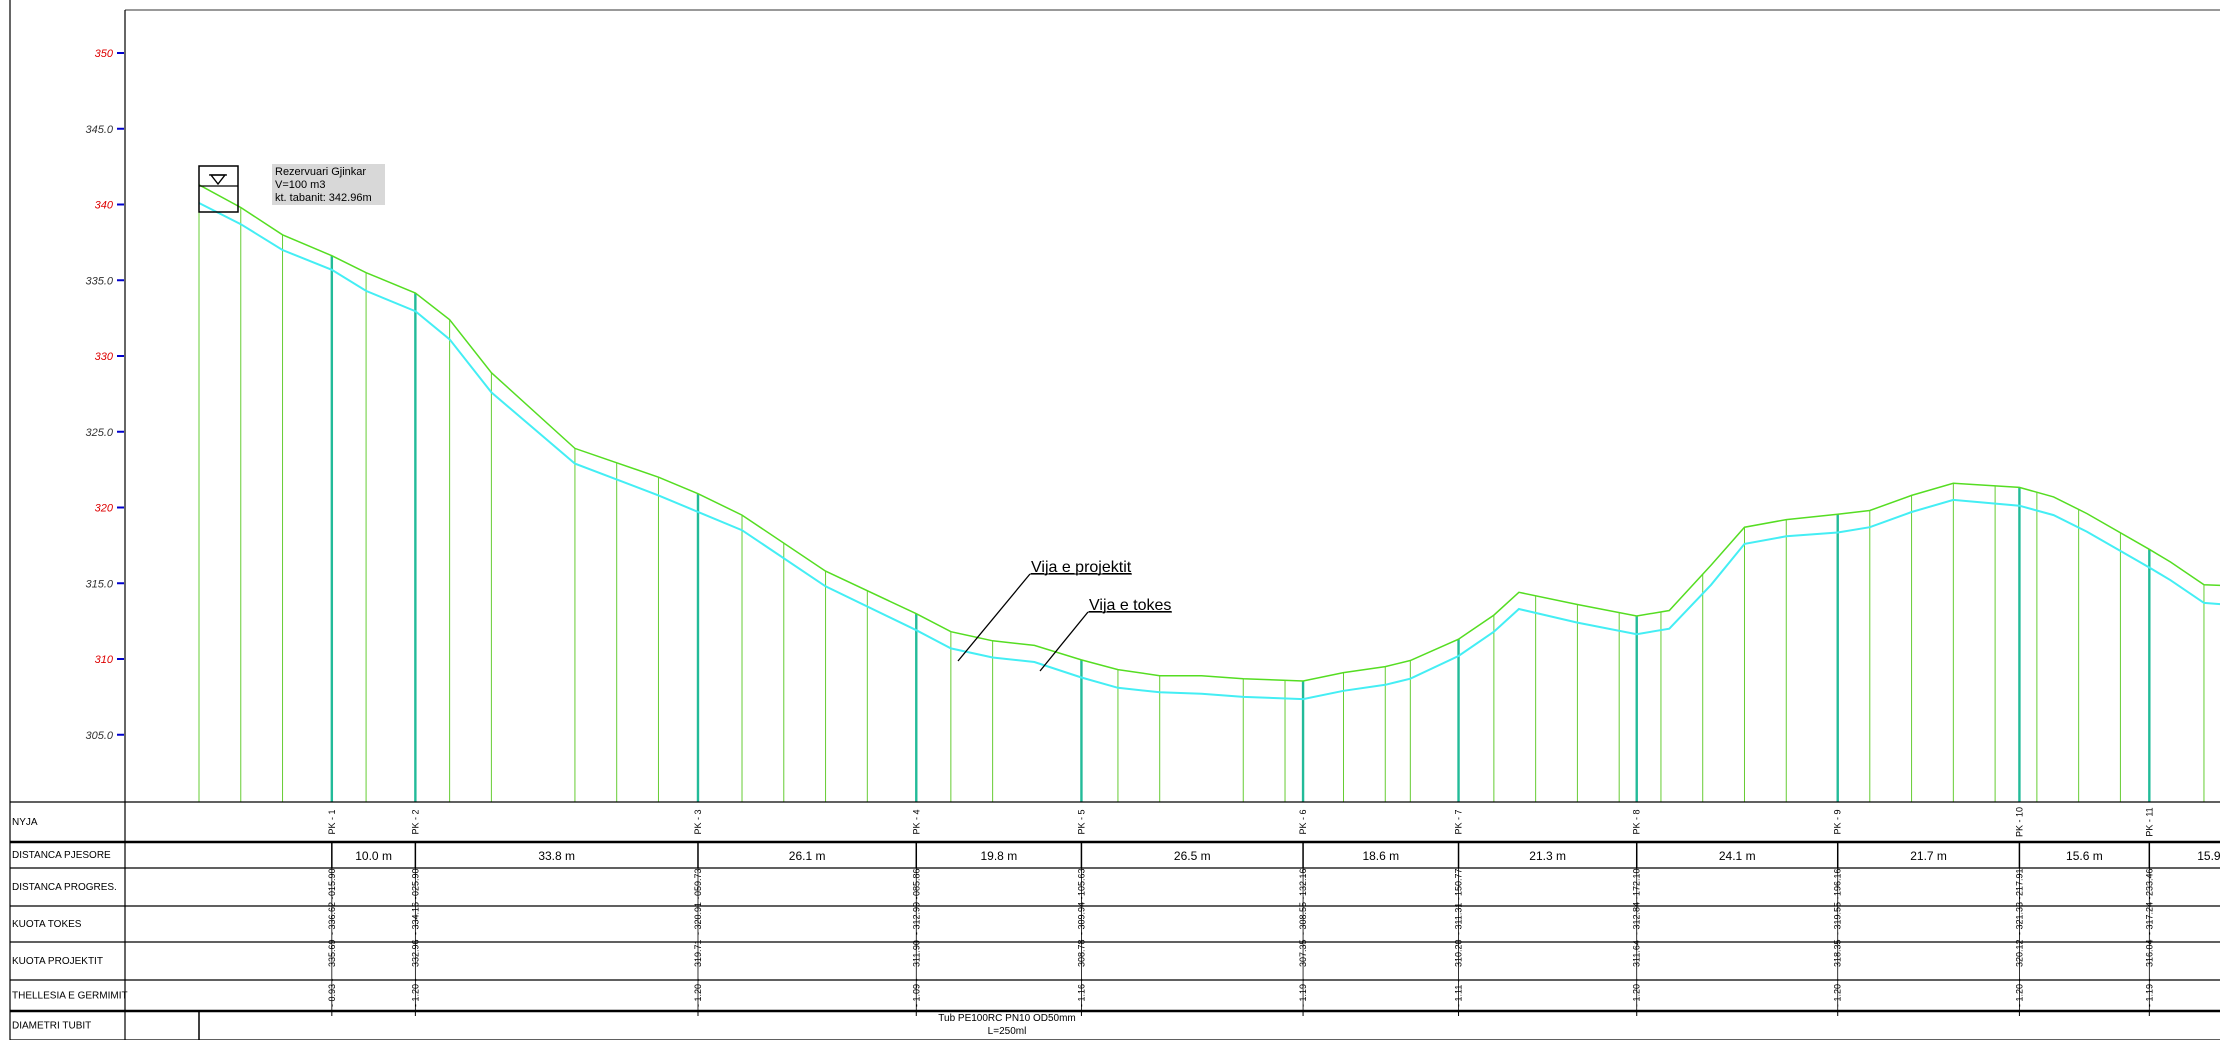 The image size is (2220, 1040). What do you see at coordinates (99, 584) in the screenshot?
I see `elevation-tick-label: 315.0` at bounding box center [99, 584].